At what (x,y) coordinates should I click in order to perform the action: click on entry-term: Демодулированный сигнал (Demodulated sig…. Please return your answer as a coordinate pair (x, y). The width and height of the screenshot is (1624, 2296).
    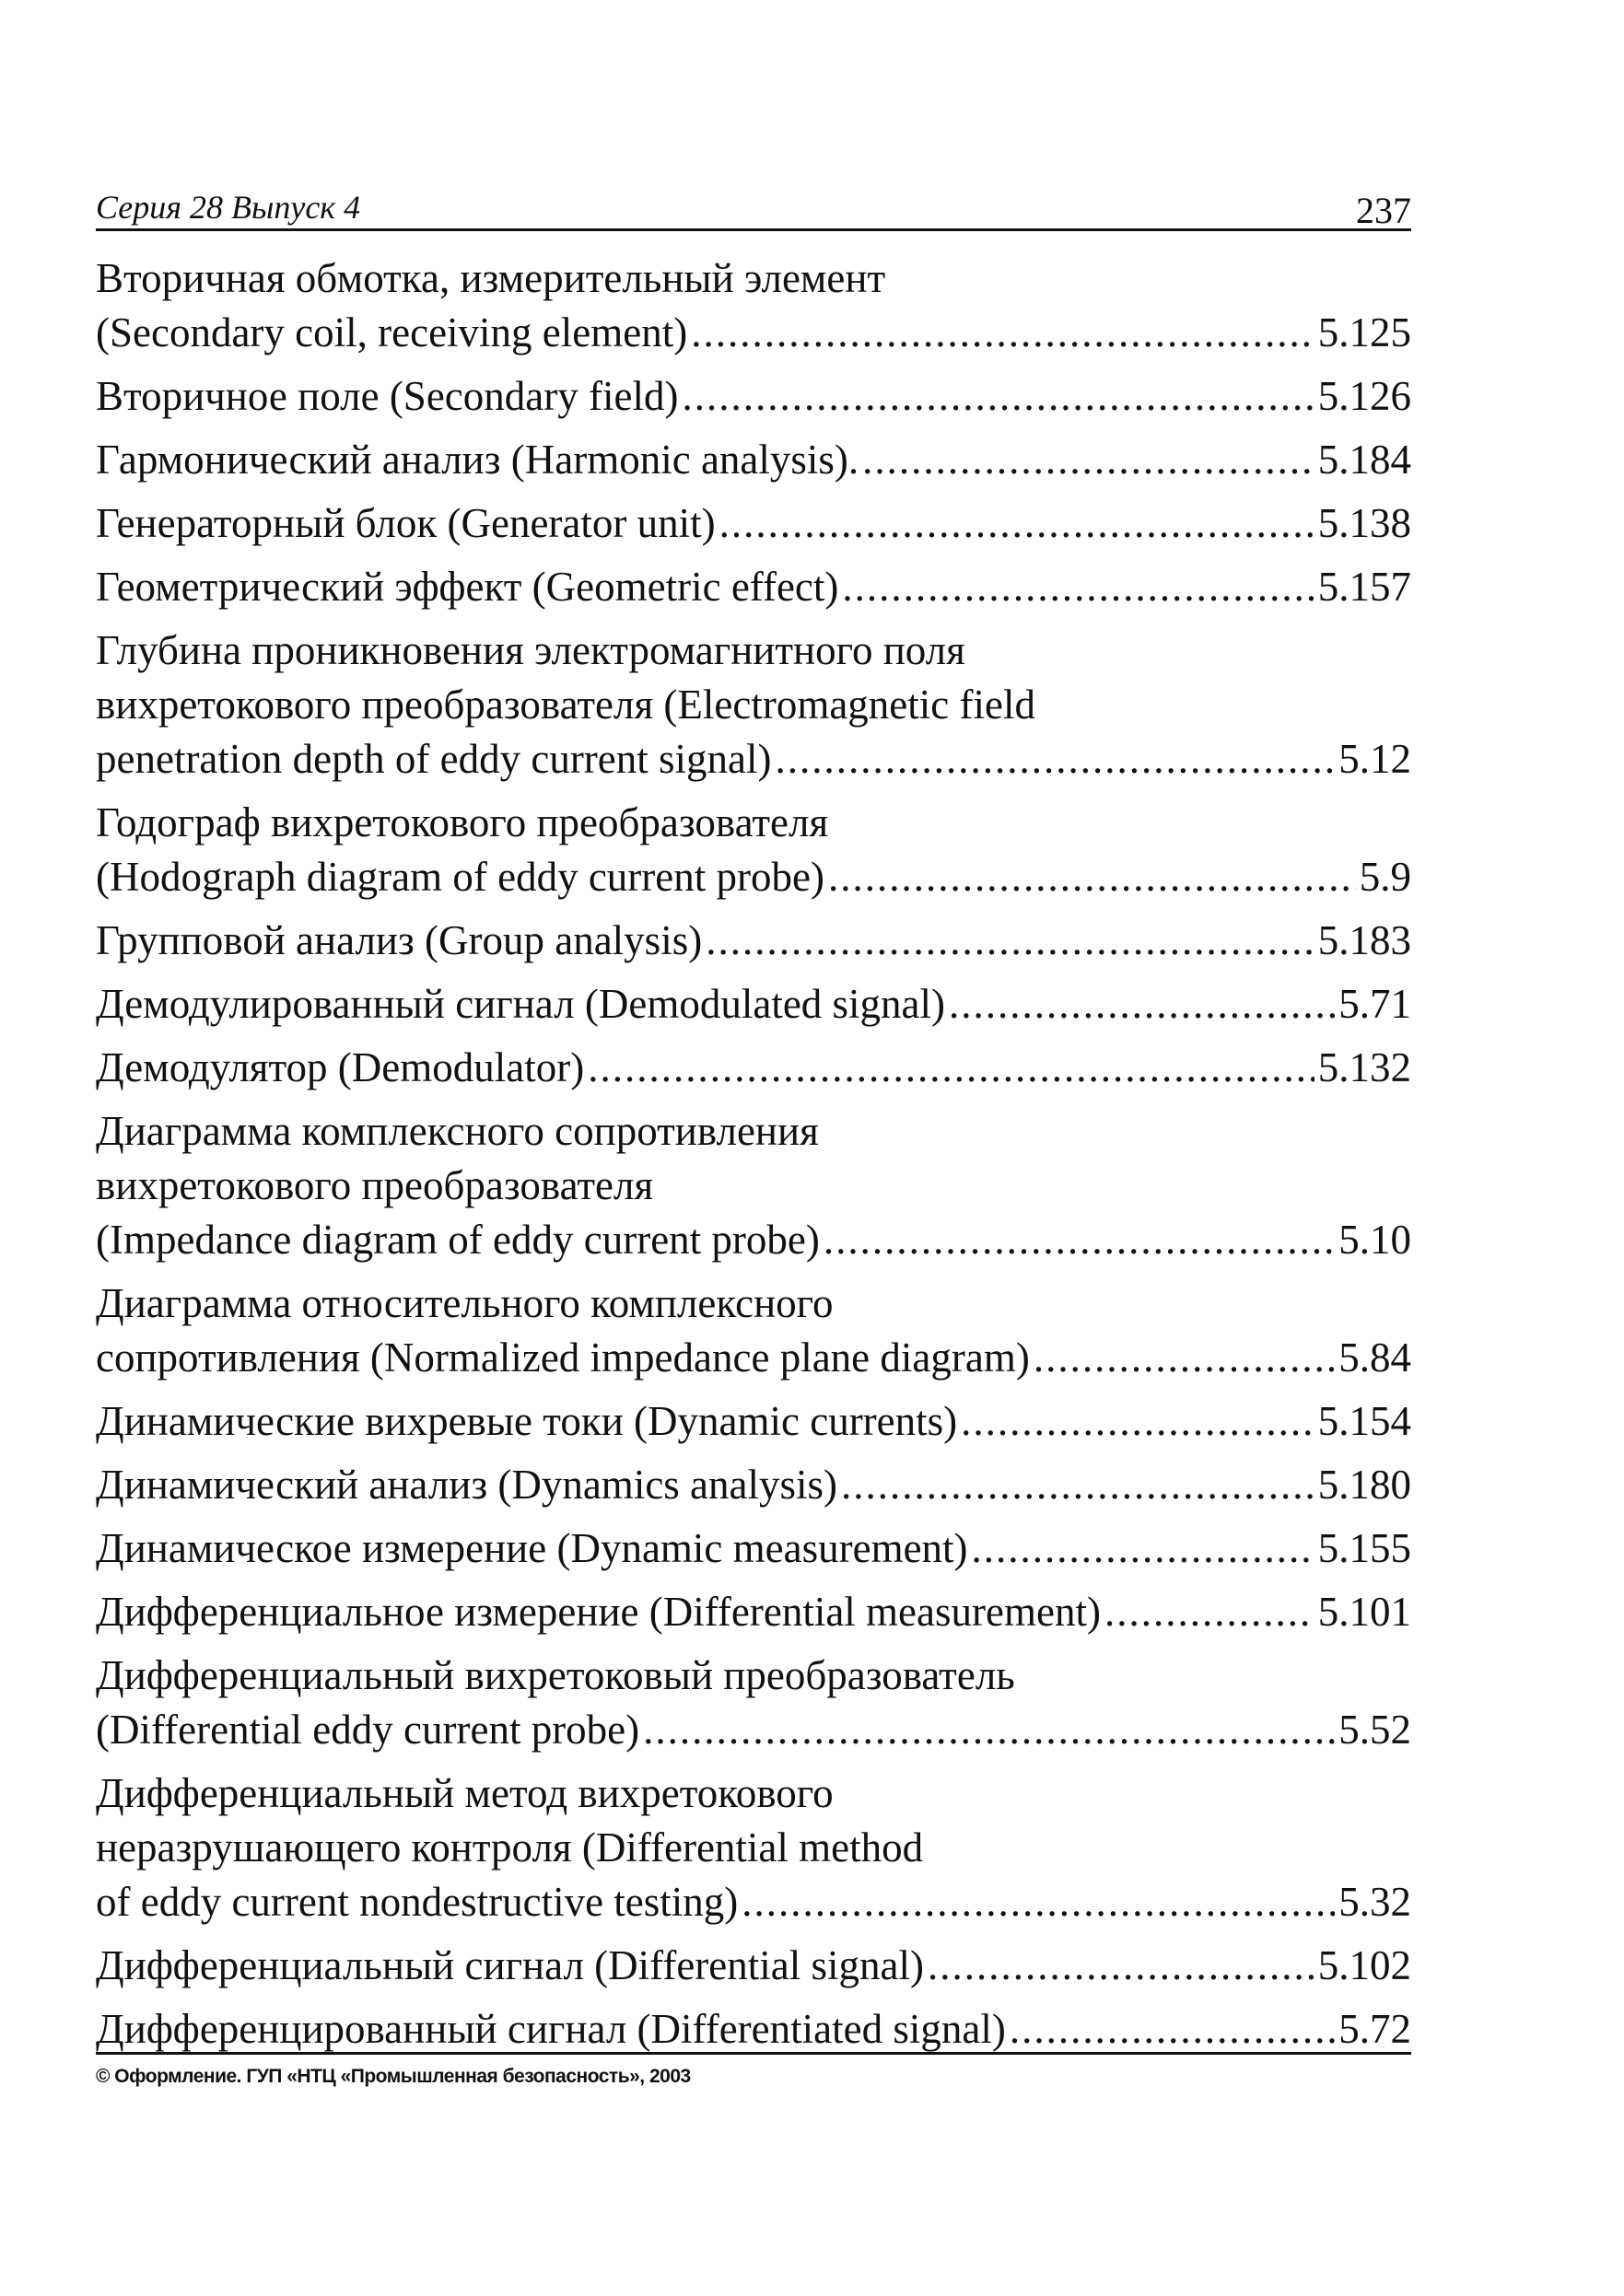
    Looking at the image, I should click on (521, 1004).